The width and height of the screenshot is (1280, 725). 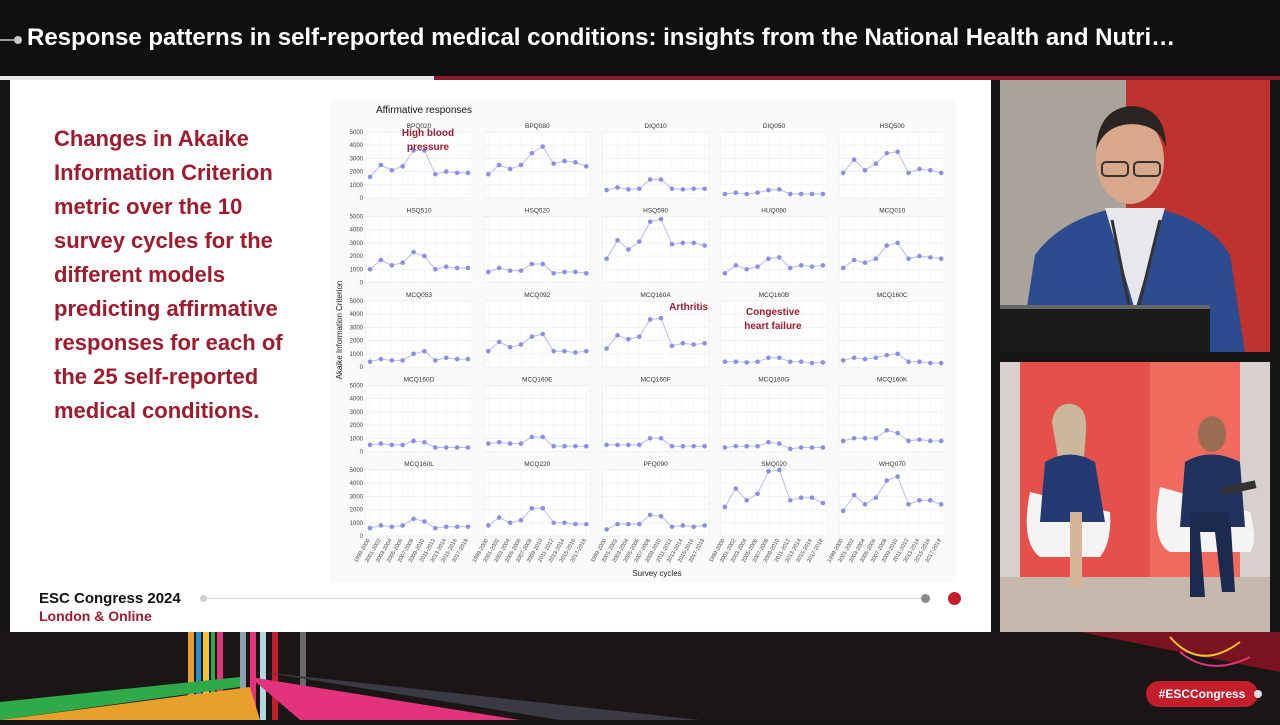 What do you see at coordinates (925, 598) in the screenshot?
I see `progress-prev-dot` at bounding box center [925, 598].